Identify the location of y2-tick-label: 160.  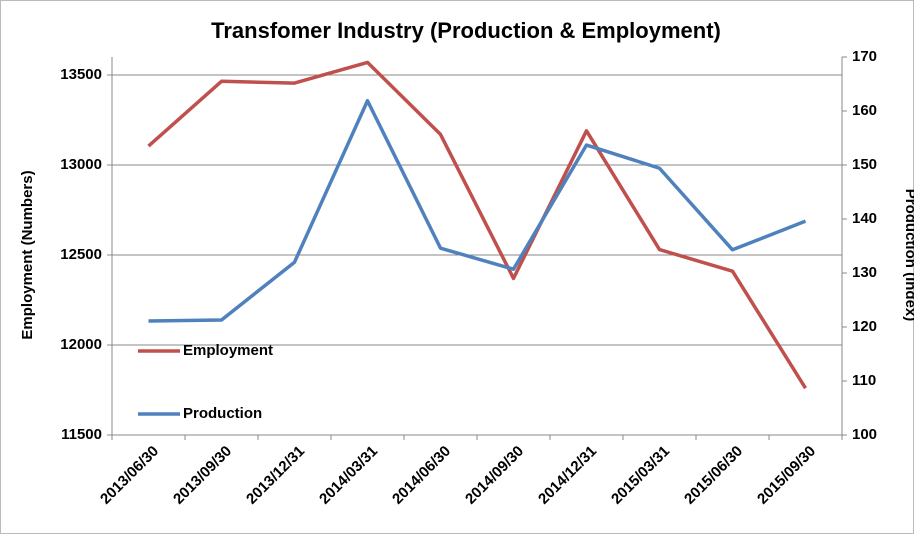
(864, 110).